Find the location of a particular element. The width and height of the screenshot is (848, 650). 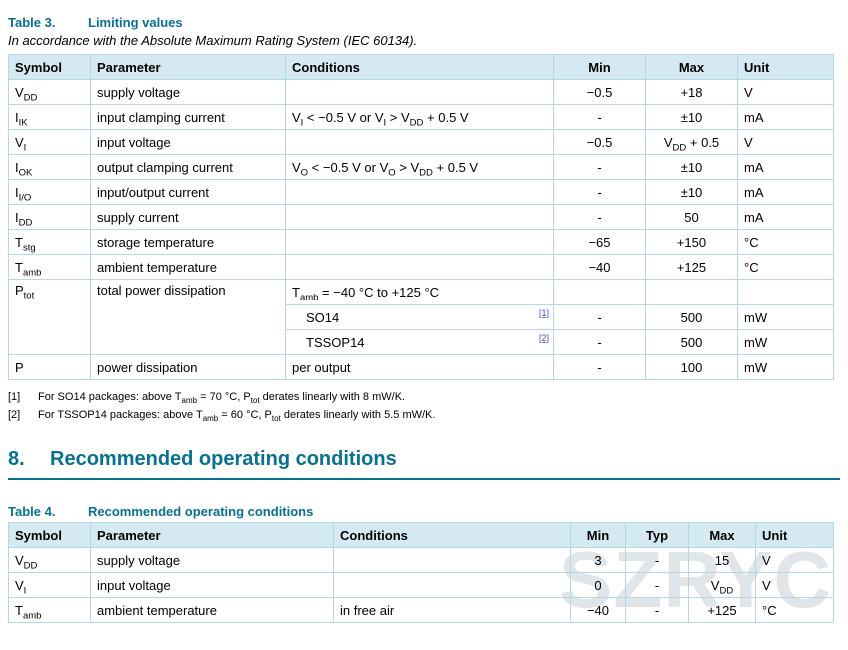

condition-text: SO14 is located at coordinates (323, 317).